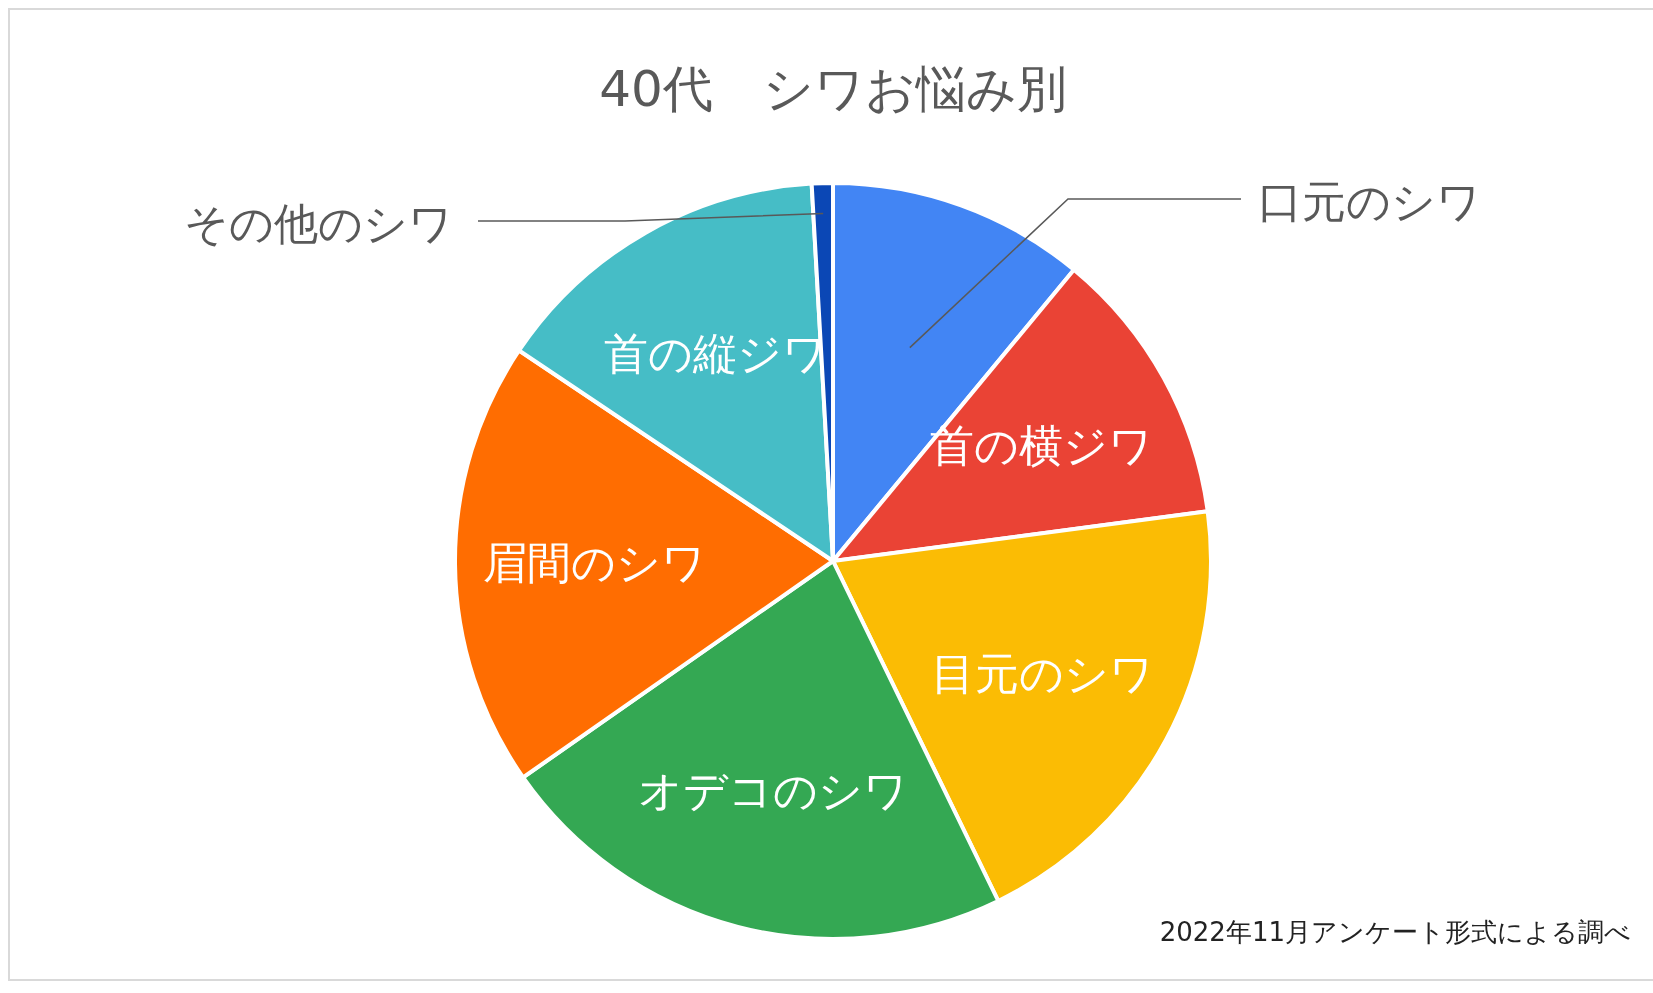 The width and height of the screenshot is (1653, 993). I want to click on slice-label: その他のシワ, so click(318, 223).